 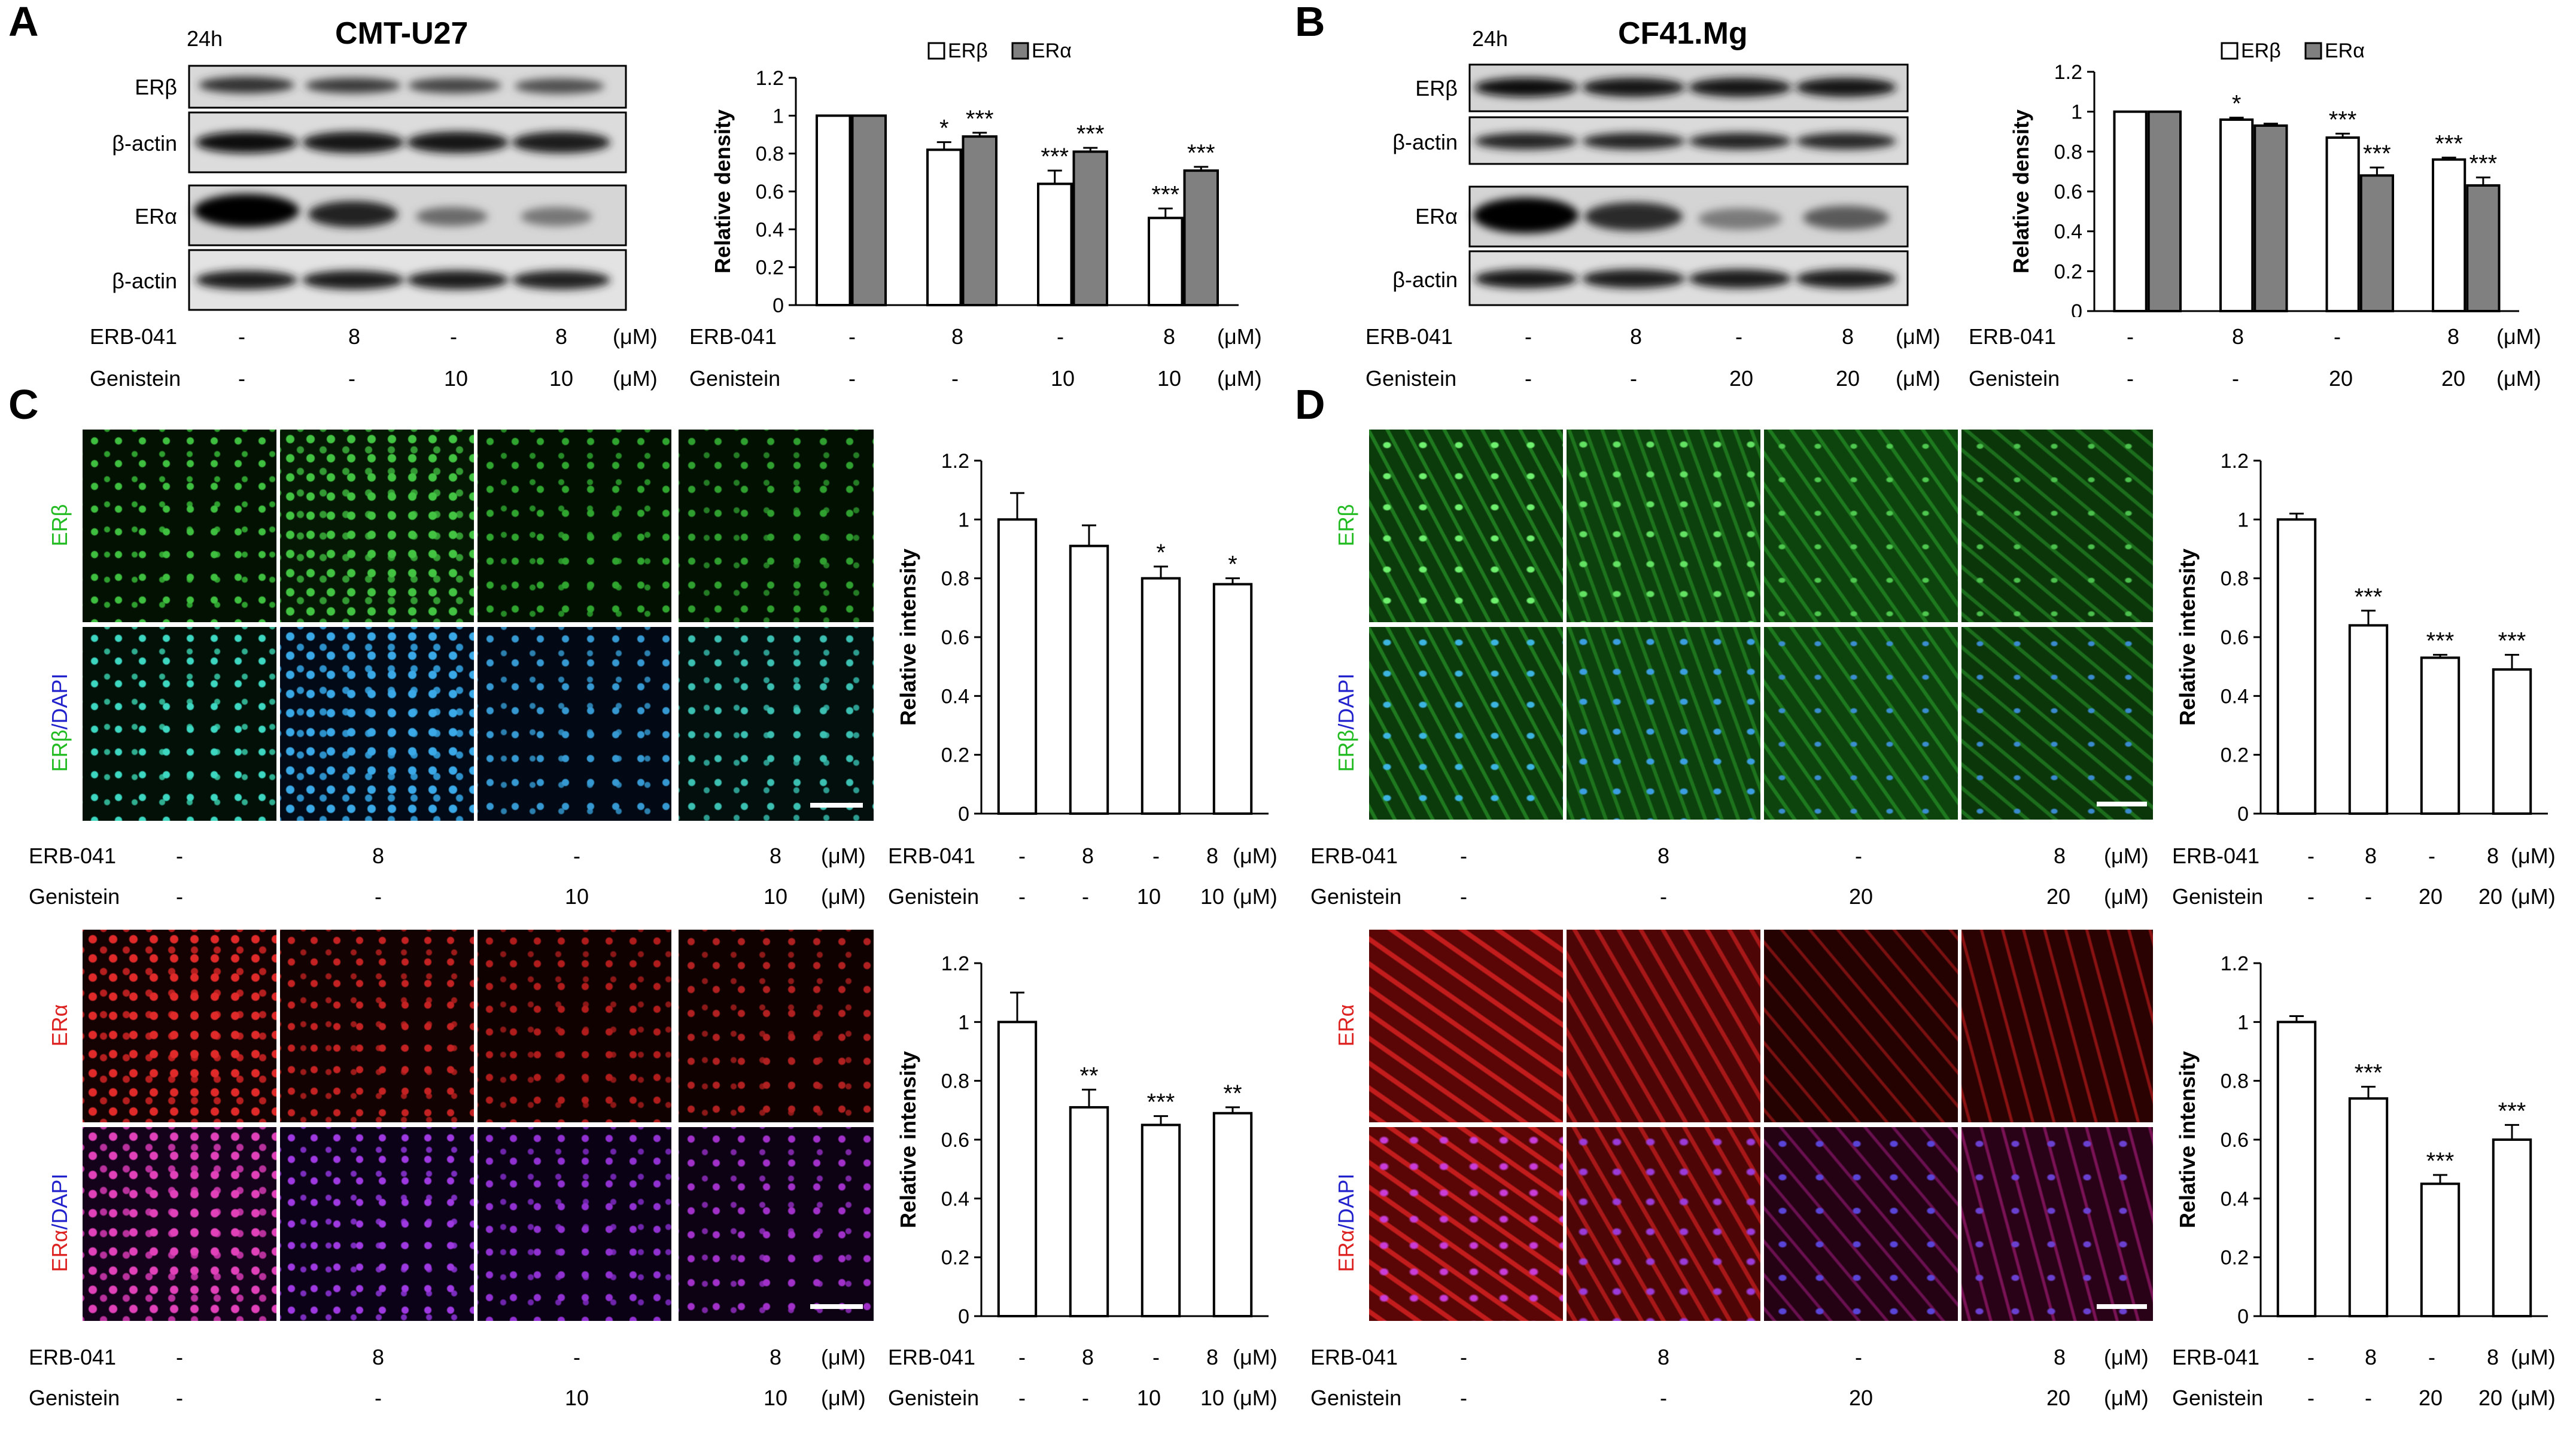 What do you see at coordinates (2345, 51) in the screenshot?
I see `legend-label: ERα` at bounding box center [2345, 51].